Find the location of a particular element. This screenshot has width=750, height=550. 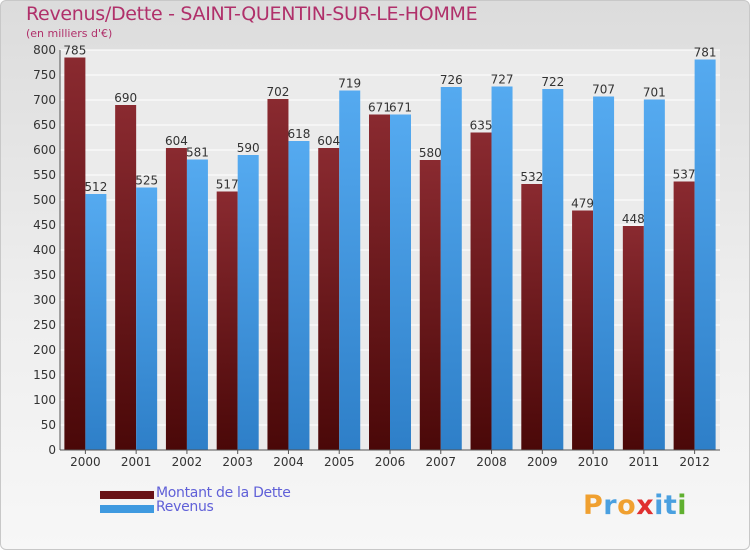

x-tick-label: 2009 is located at coordinates (542, 462).